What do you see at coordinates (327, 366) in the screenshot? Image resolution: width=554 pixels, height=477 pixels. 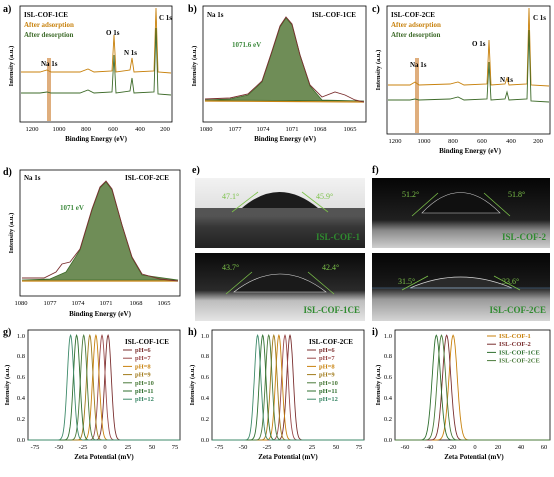 I see `legend-label: pH=8` at bounding box center [327, 366].